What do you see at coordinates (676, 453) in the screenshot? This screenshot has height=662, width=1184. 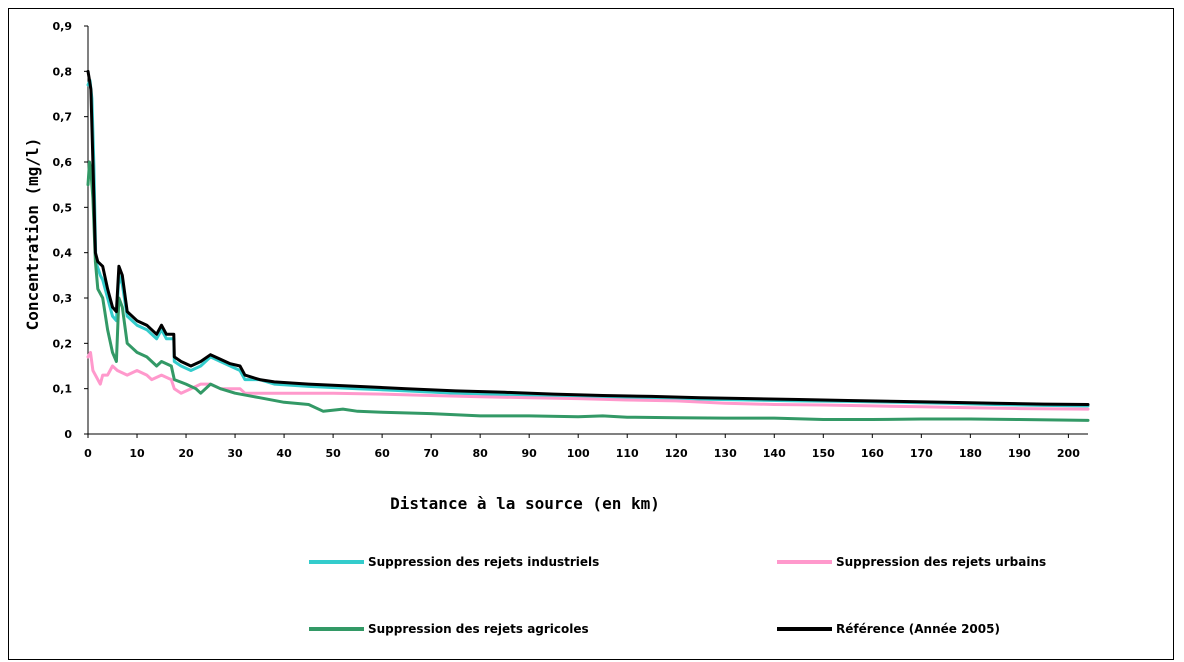 I see `x-tick-label: 120` at bounding box center [676, 453].